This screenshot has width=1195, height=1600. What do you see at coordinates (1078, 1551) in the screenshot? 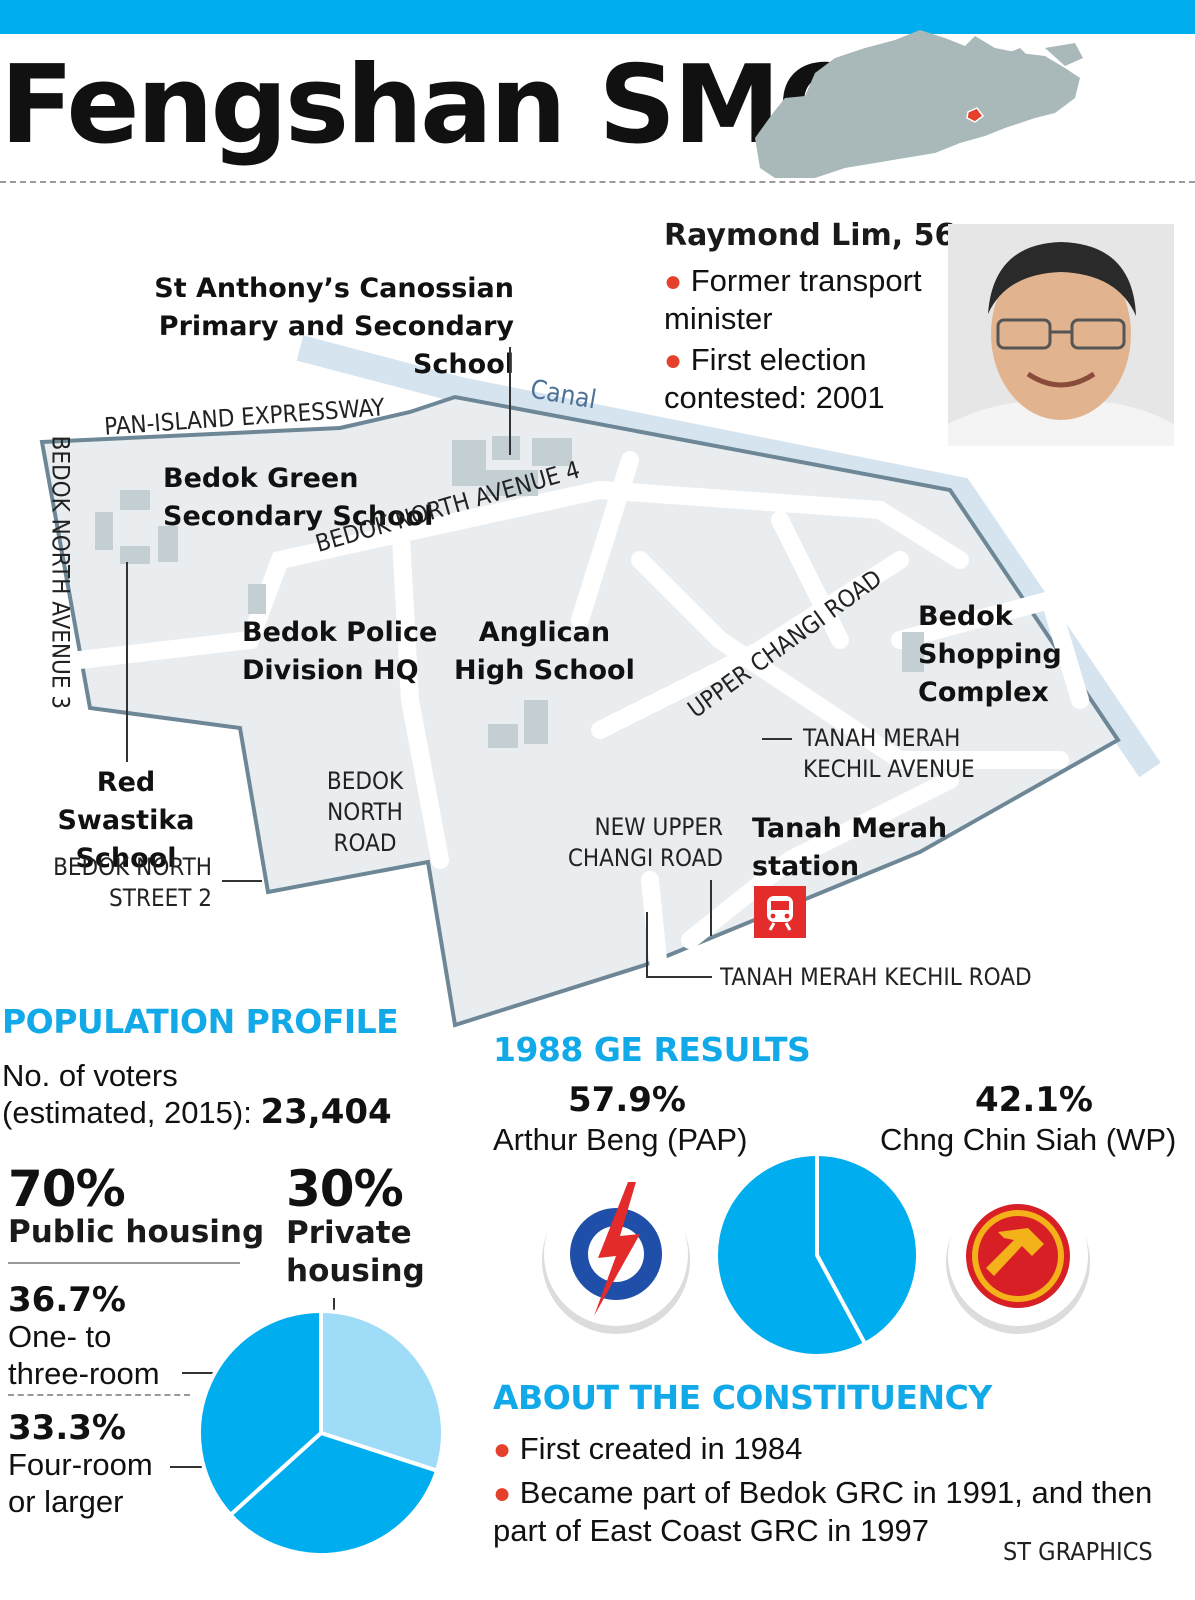
I see `credit: ST GRAPHICS` at bounding box center [1078, 1551].